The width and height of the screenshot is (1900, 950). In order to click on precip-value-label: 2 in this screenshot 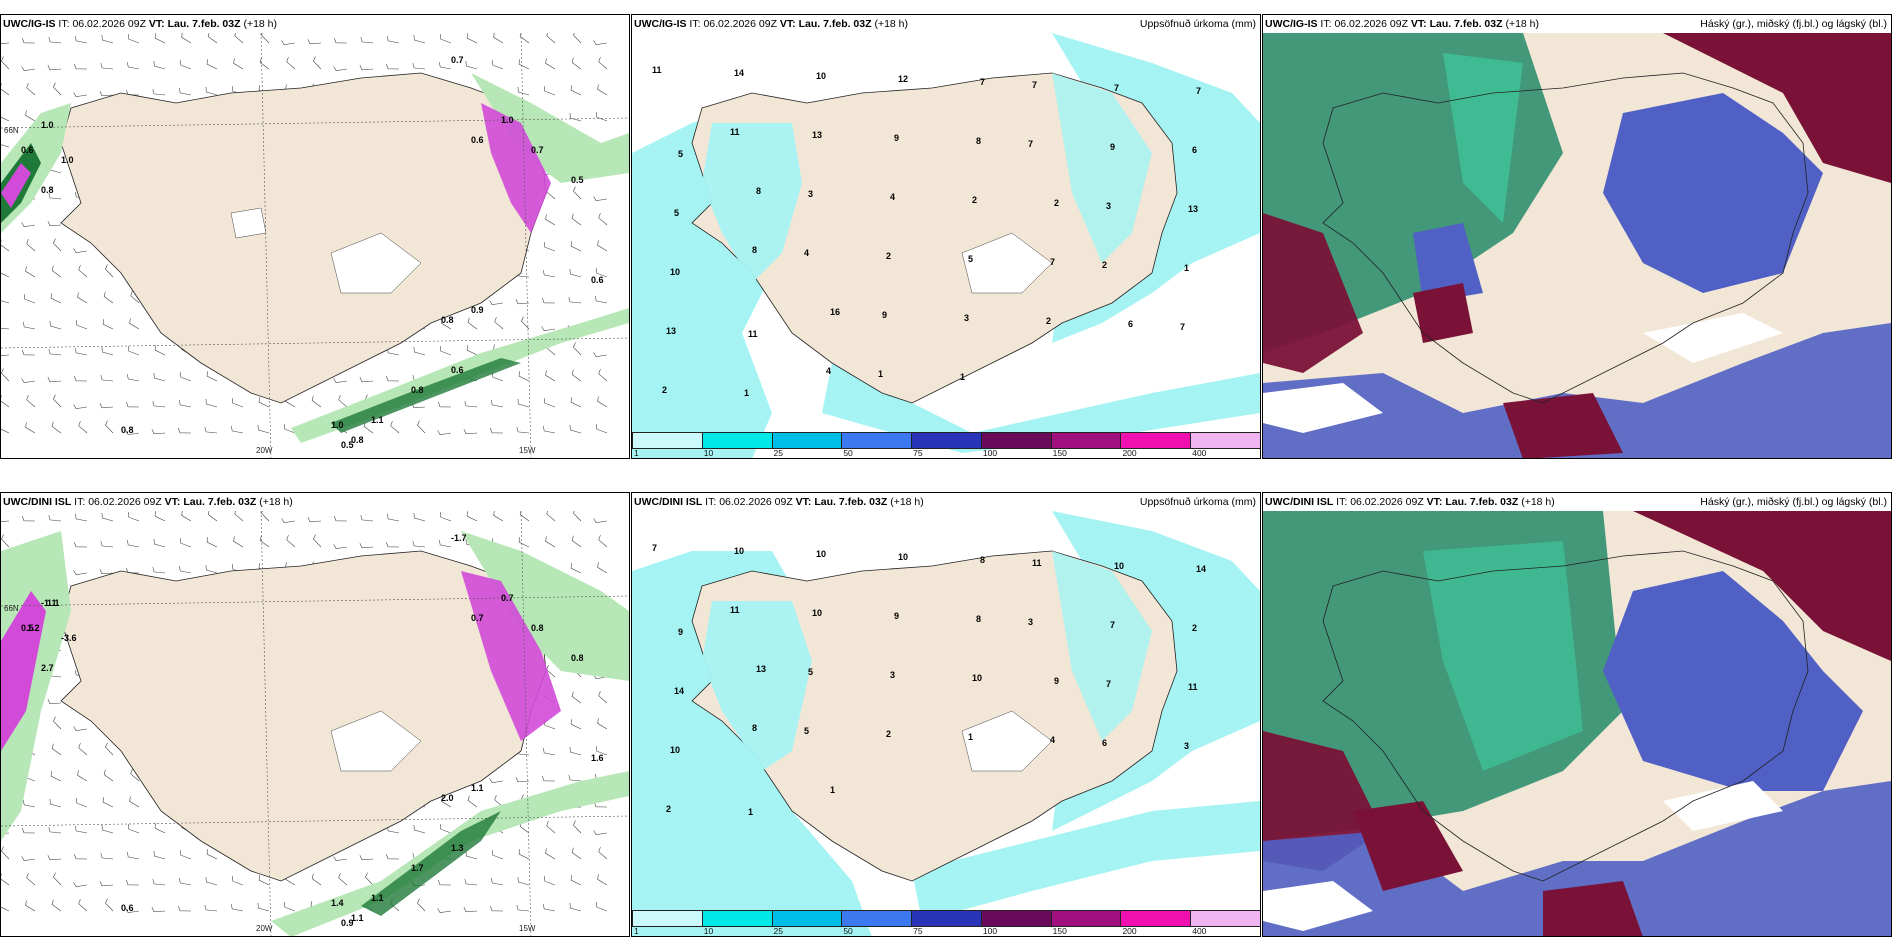, I will do `click(664, 390)`.